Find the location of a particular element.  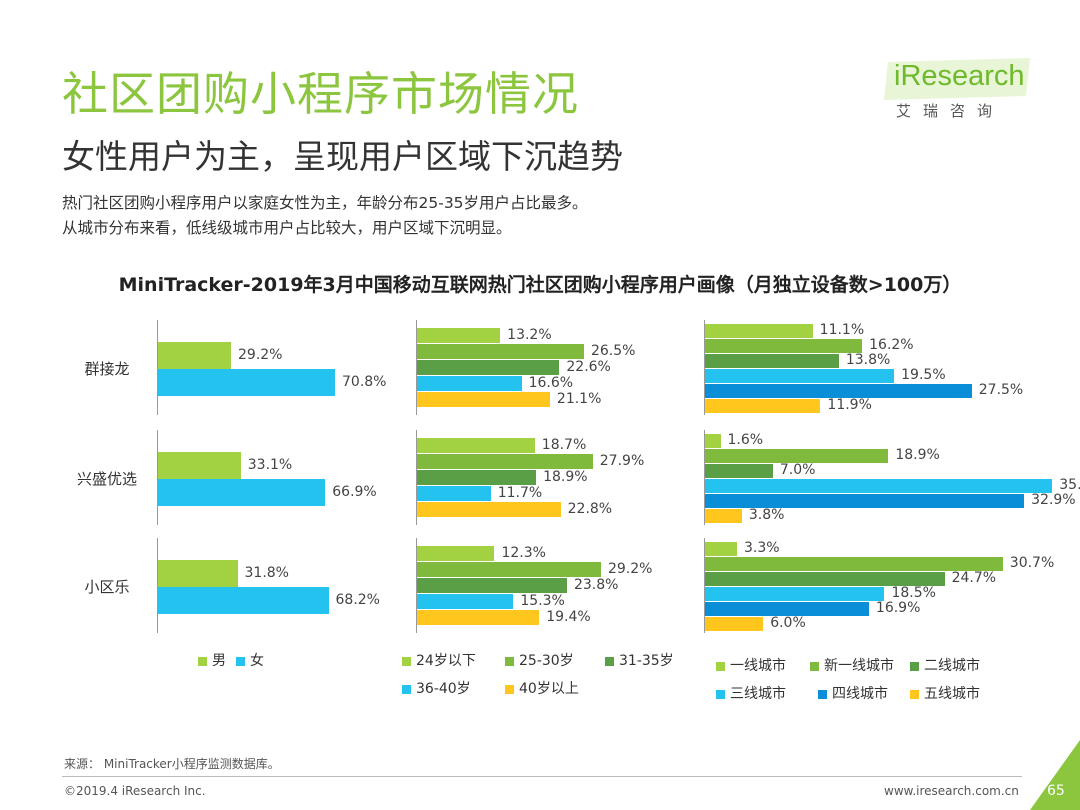

data-label: 18.7% is located at coordinates (564, 444).